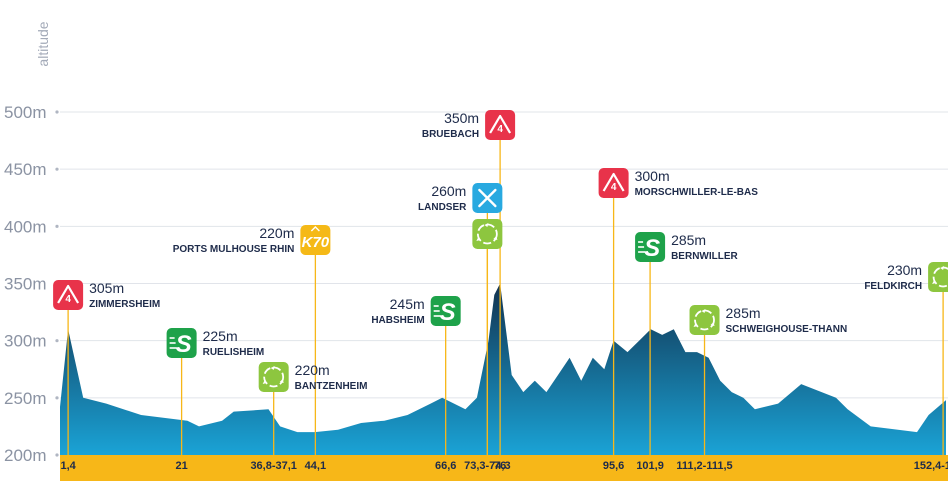 The width and height of the screenshot is (948, 483). What do you see at coordinates (331, 386) in the screenshot?
I see `marker-name: BANTZENHEIM` at bounding box center [331, 386].